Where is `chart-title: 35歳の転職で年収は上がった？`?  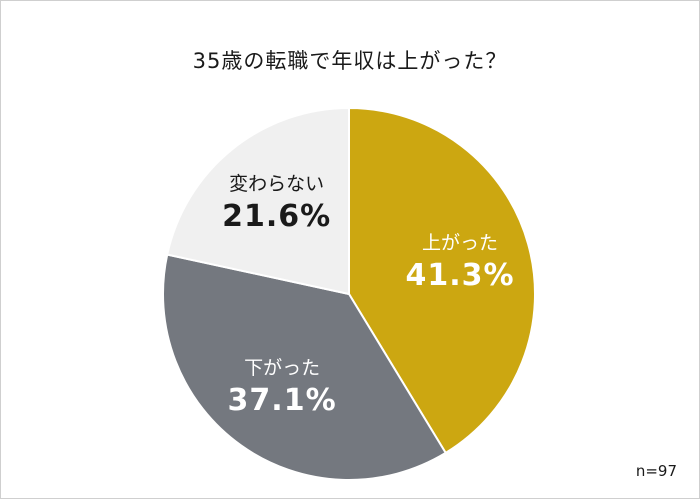 chart-title: 35歳の転職で年収は上がった？ is located at coordinates (350, 61).